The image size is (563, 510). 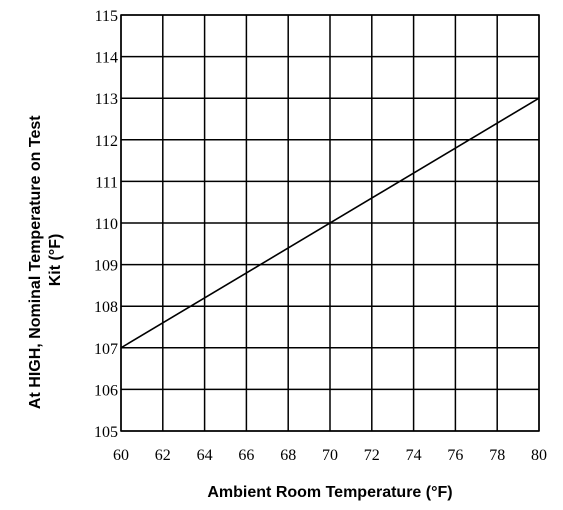 I want to click on x-tick-label: 76, so click(x=455, y=455).